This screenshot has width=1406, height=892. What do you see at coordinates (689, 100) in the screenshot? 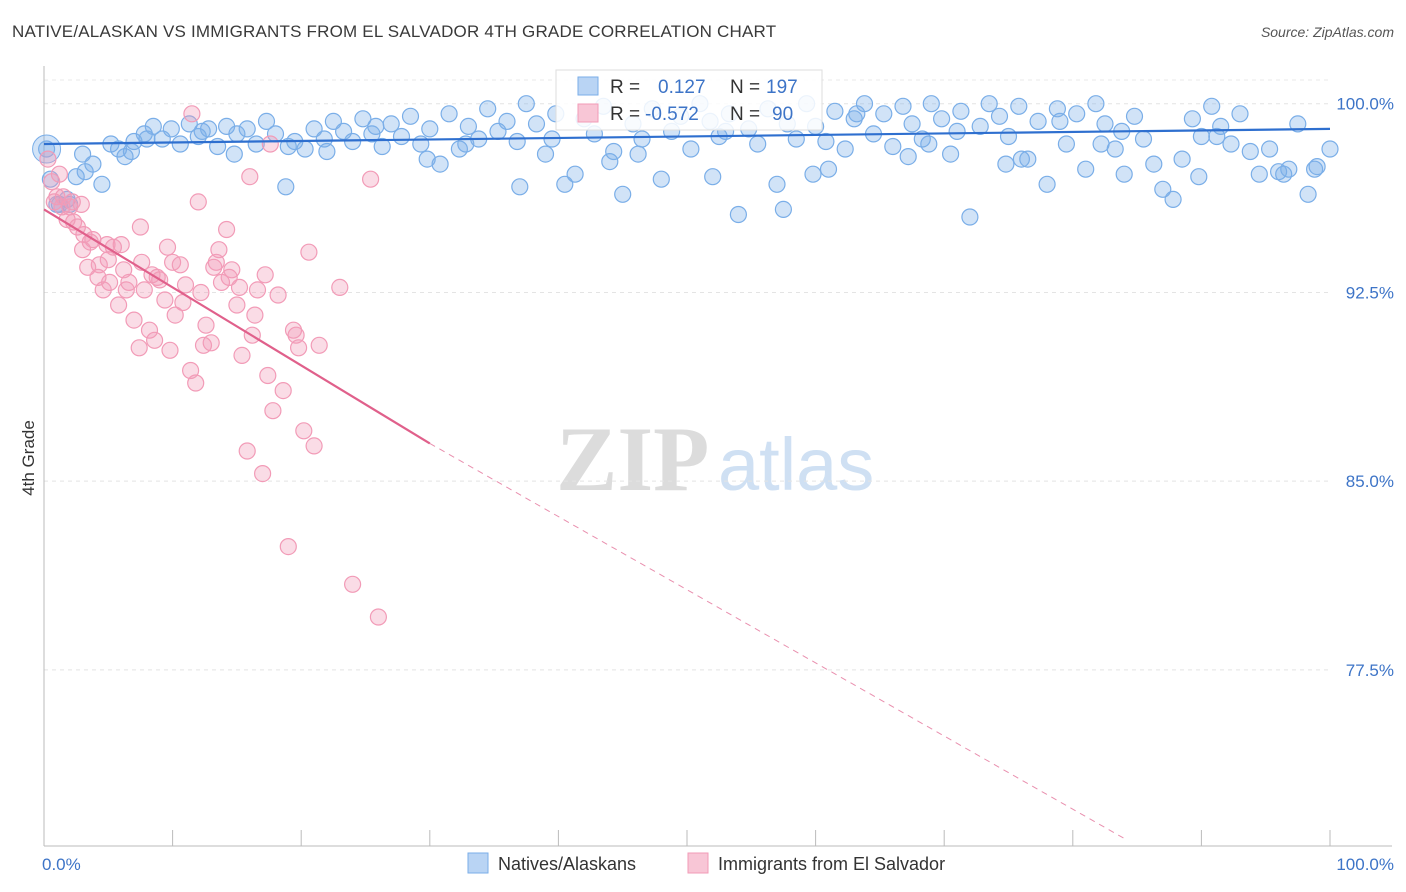
I see `stats-legend: R = 0.127 N = 197 R = -0.572 N = 90` at bounding box center [689, 100].